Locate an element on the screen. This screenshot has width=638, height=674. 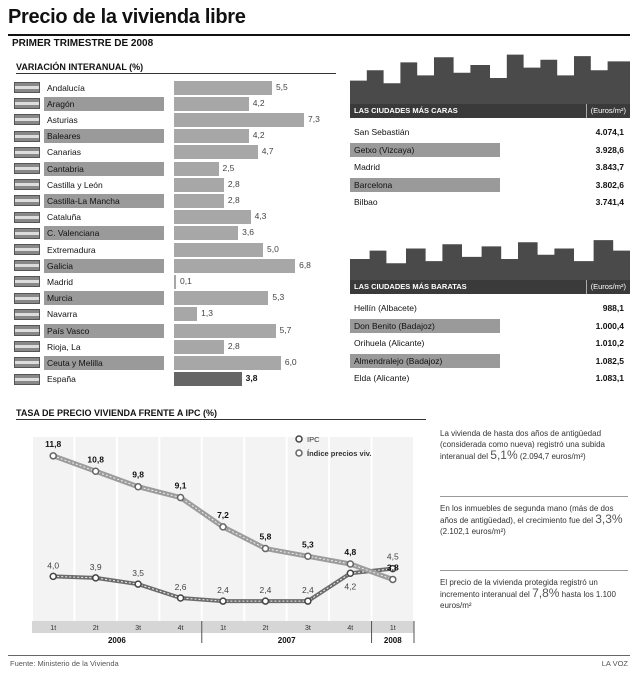
bar-row: Baleares 4,2 is located at coordinates (179, 136).